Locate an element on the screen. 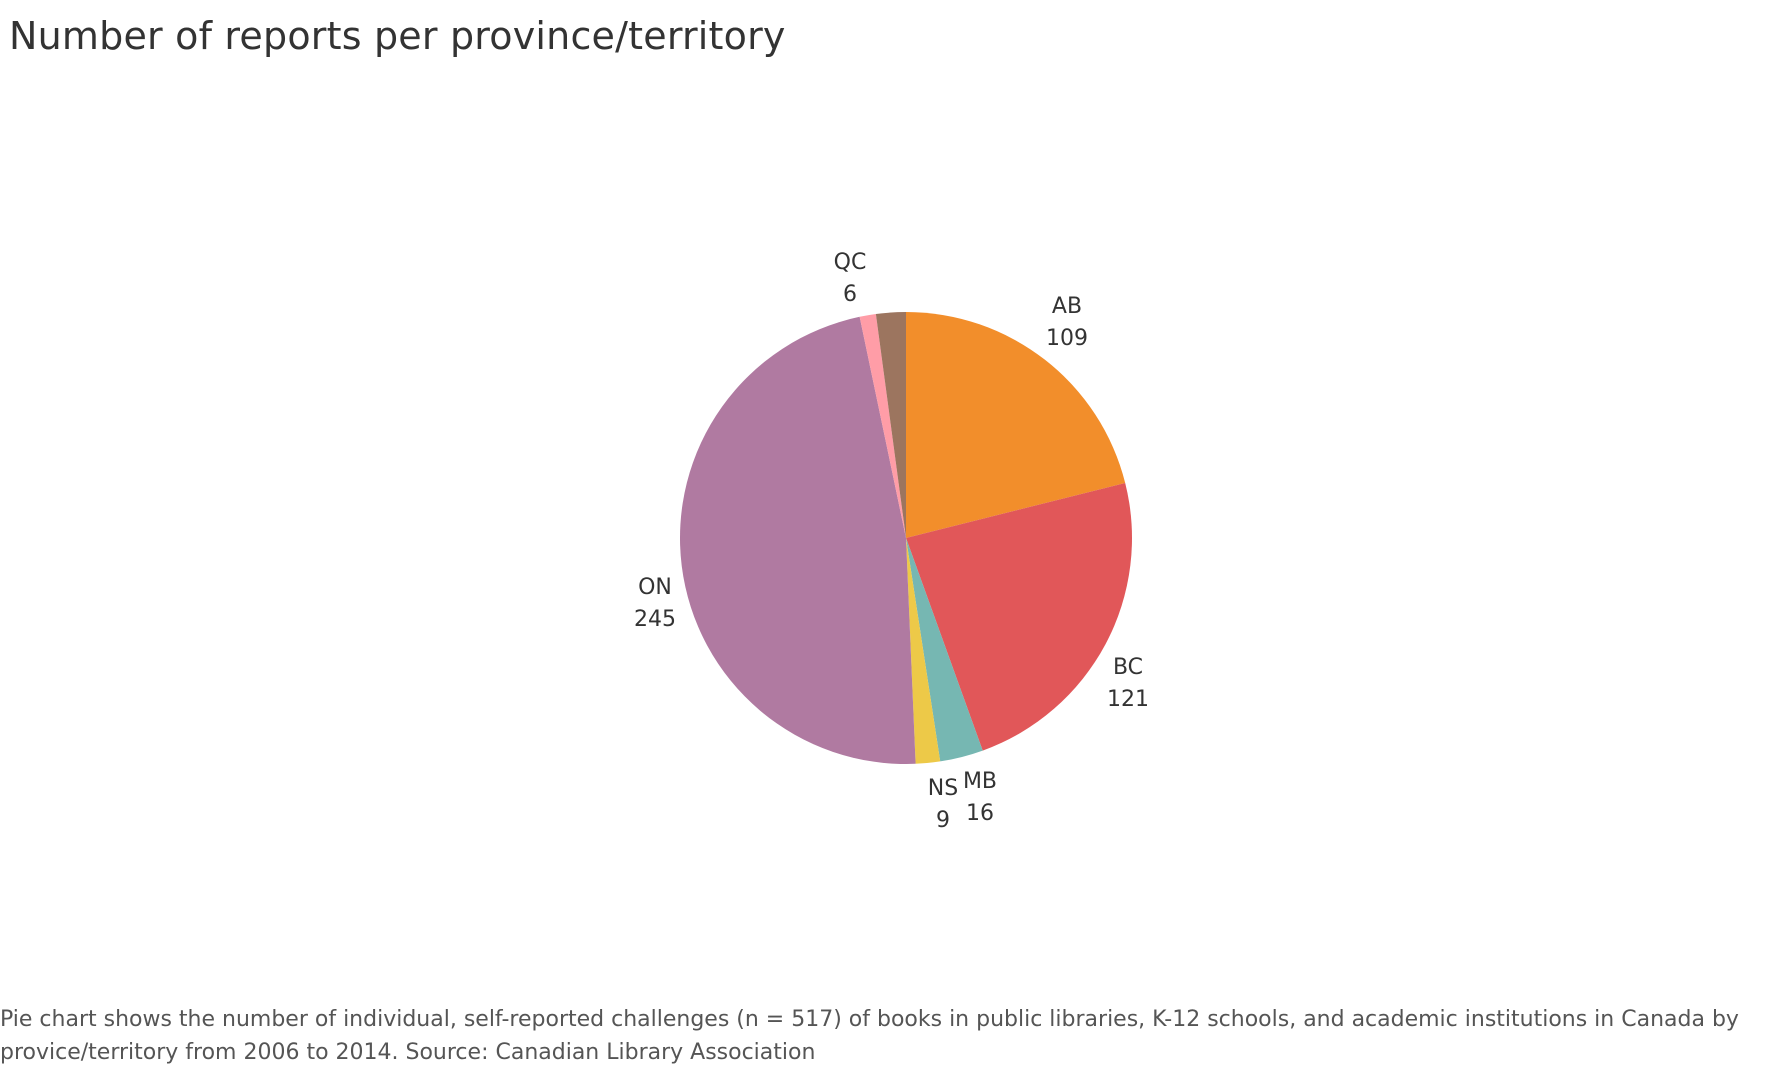  pie-slices is located at coordinates (905, 538).